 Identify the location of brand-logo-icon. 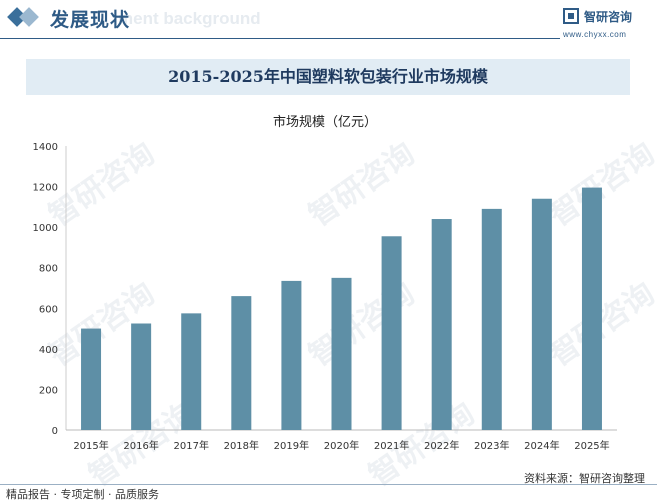
(571, 16).